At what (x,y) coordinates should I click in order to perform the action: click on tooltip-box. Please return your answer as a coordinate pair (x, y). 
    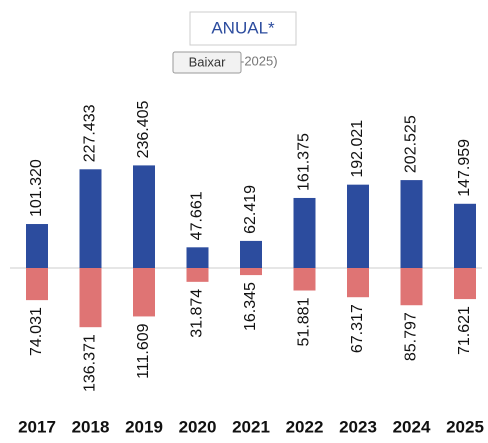
    Looking at the image, I should click on (207, 62).